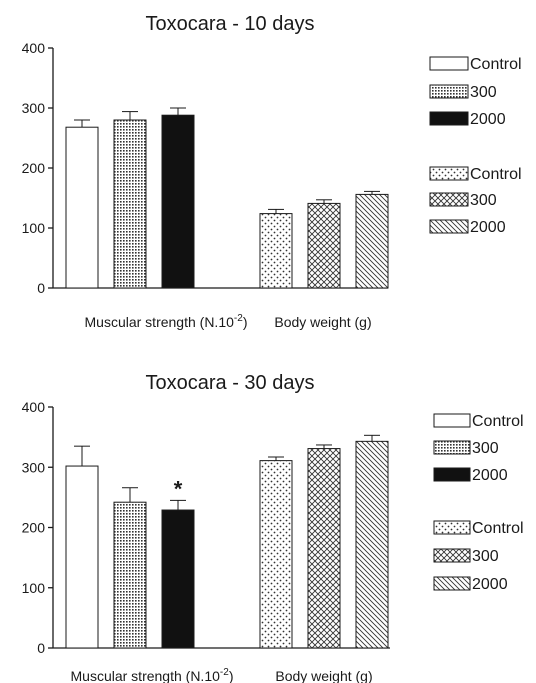 This screenshot has width=536, height=683. Describe the element at coordinates (178, 488) in the screenshot. I see `significance-marker: *` at that location.